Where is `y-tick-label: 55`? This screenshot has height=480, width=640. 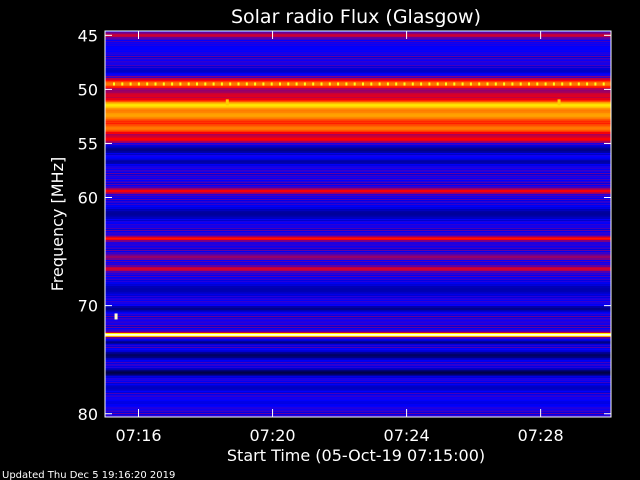 y-tick-label: 55 is located at coordinates (88, 143).